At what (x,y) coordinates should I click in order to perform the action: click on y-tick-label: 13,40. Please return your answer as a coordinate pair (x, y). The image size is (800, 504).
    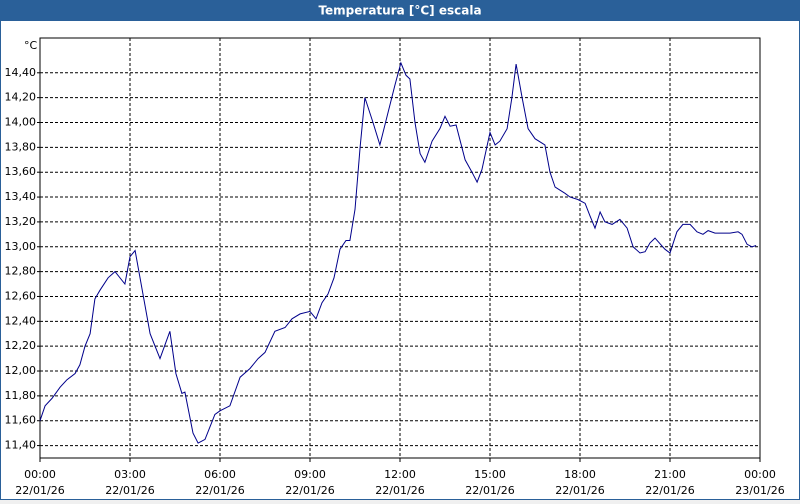
    Looking at the image, I should click on (21, 196).